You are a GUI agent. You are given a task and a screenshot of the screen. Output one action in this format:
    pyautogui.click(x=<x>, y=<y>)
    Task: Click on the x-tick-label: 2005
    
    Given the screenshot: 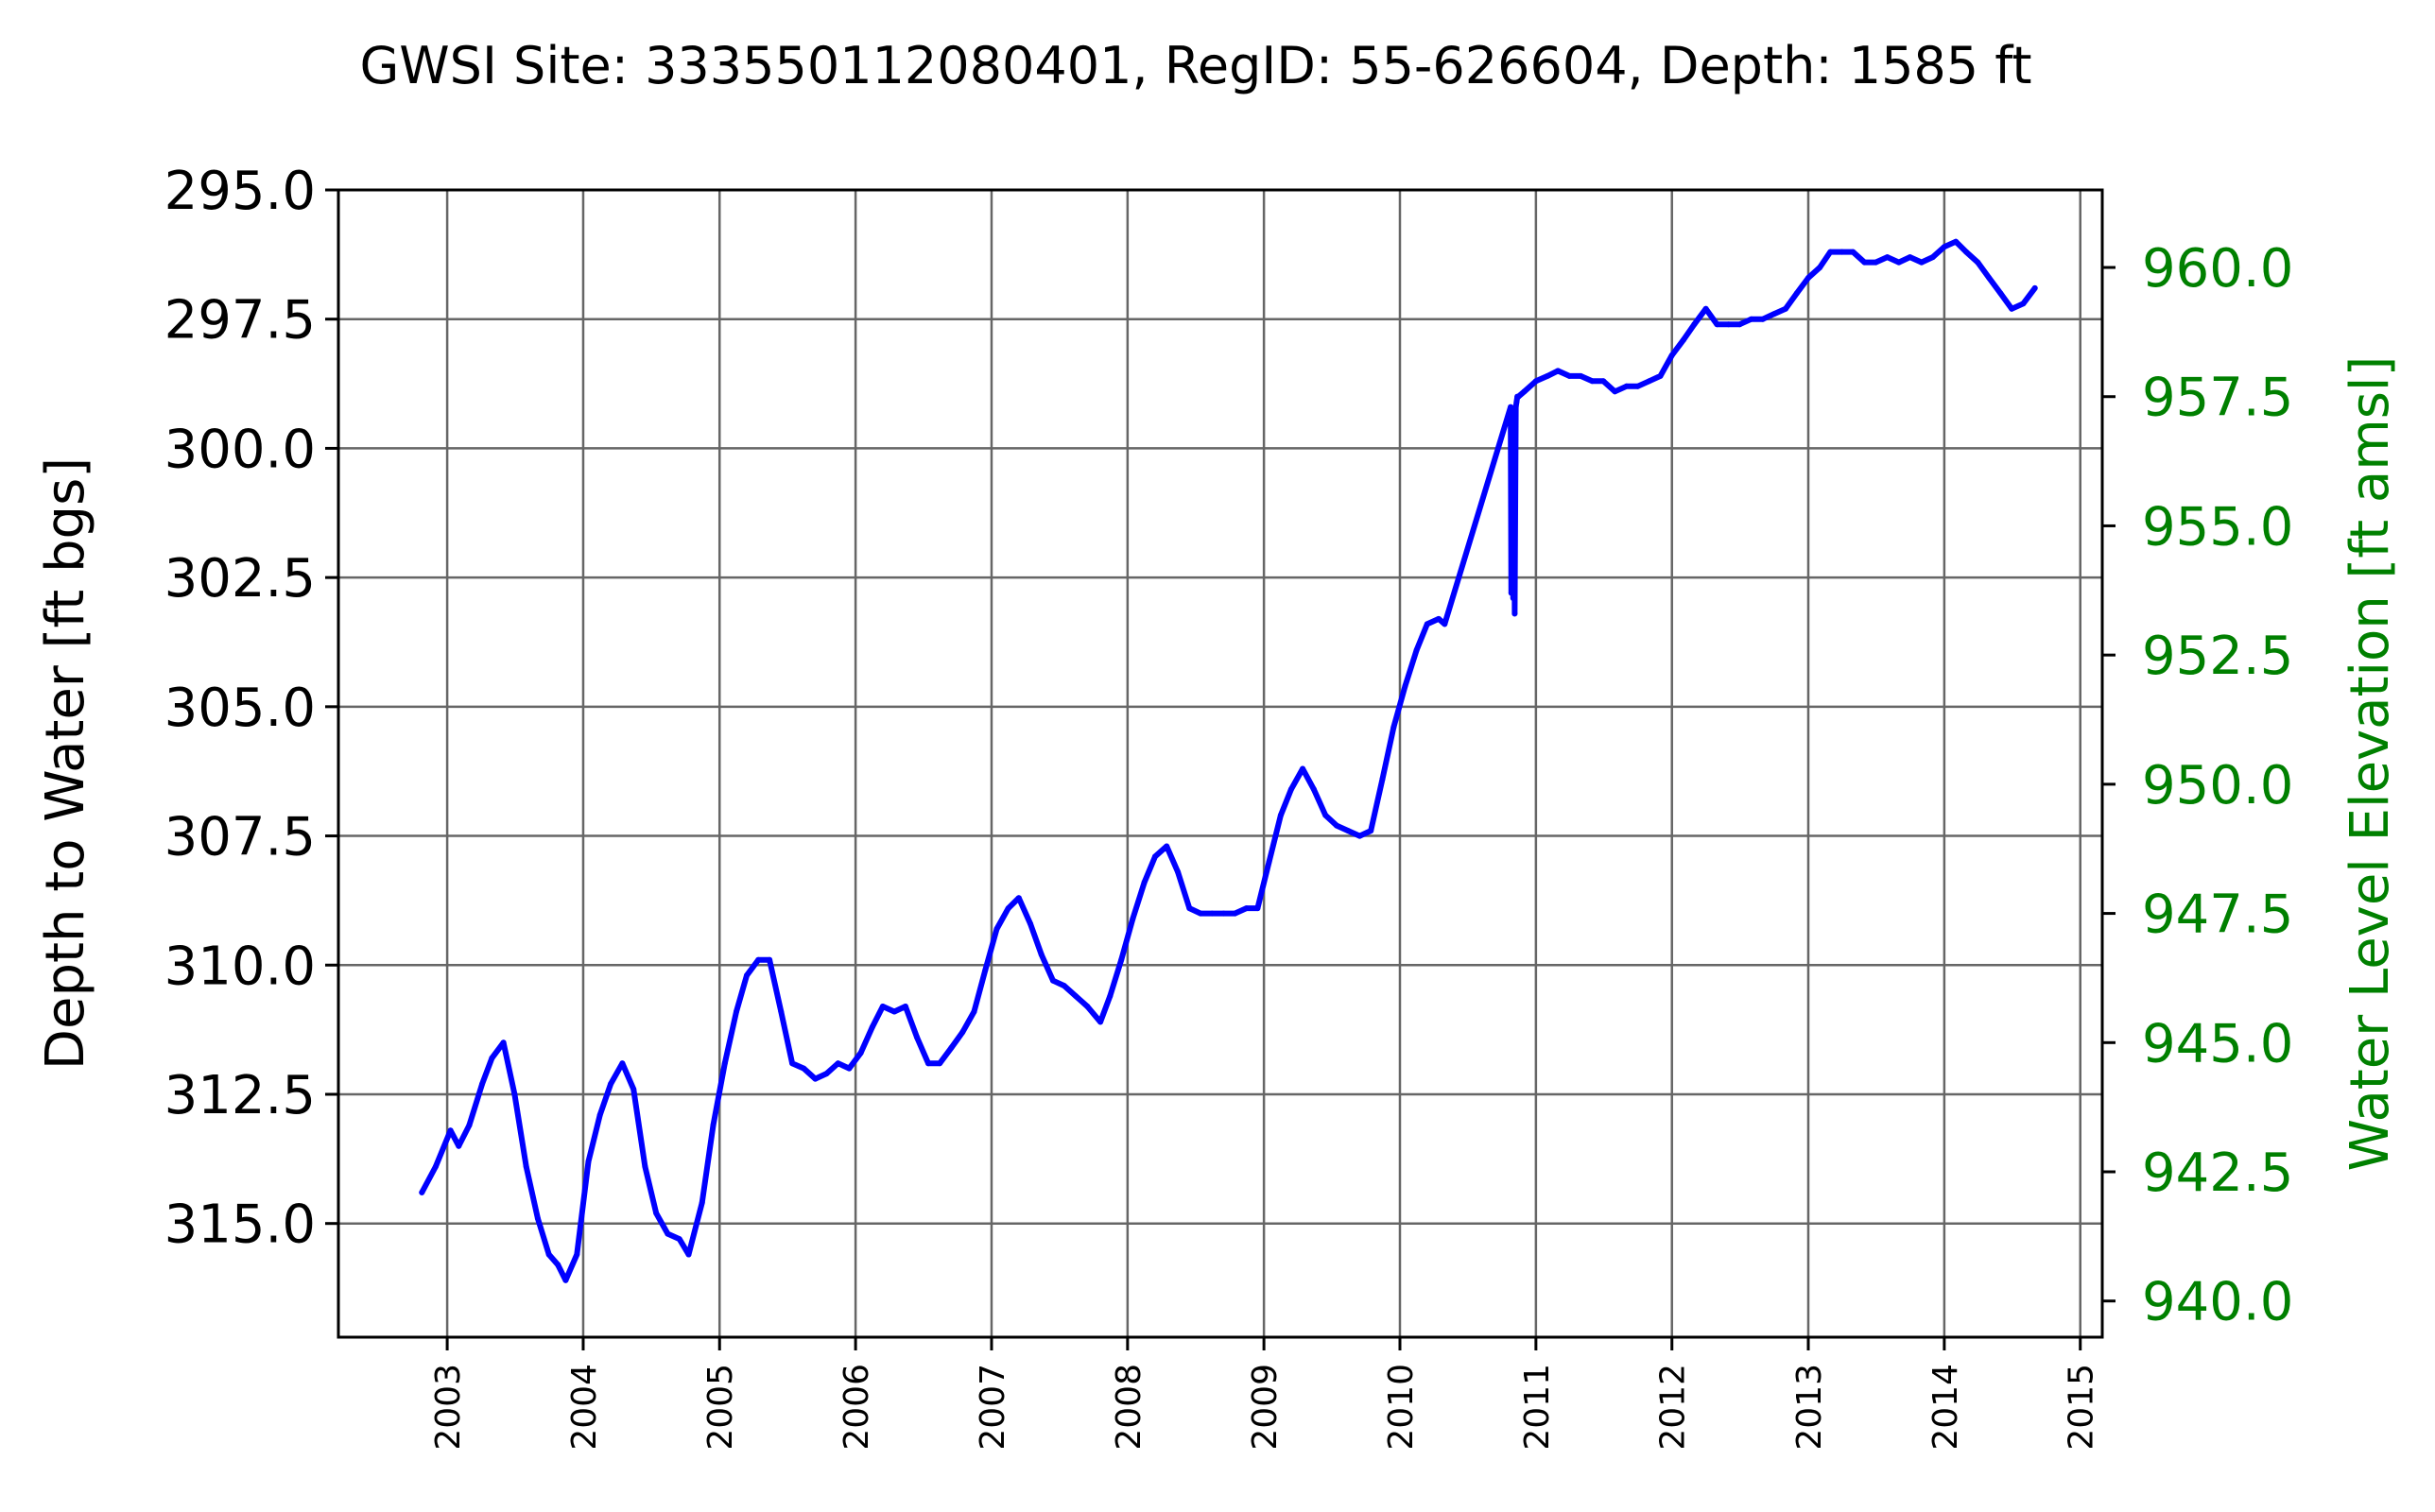 What is the action you would take?
    pyautogui.click(x=721, y=1407)
    